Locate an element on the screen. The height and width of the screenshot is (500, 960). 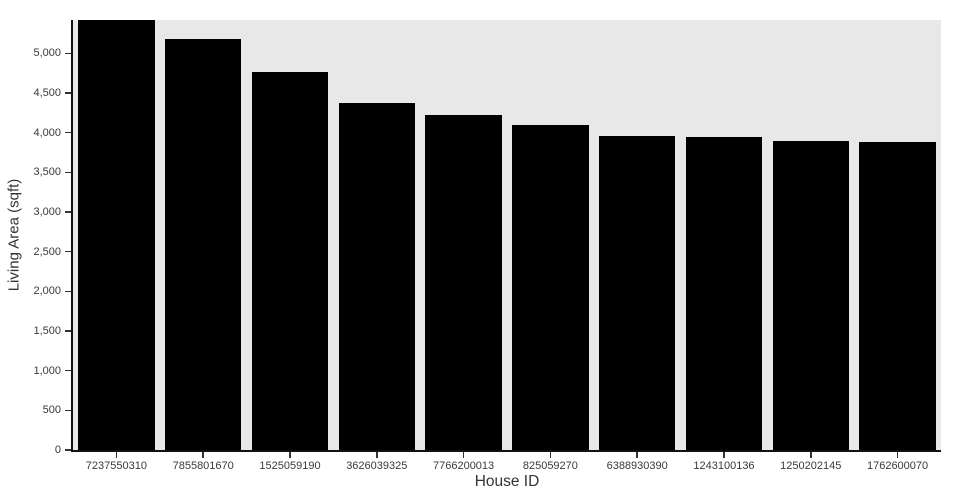
y-tick-label: 4,000 is located at coordinates (47, 132).